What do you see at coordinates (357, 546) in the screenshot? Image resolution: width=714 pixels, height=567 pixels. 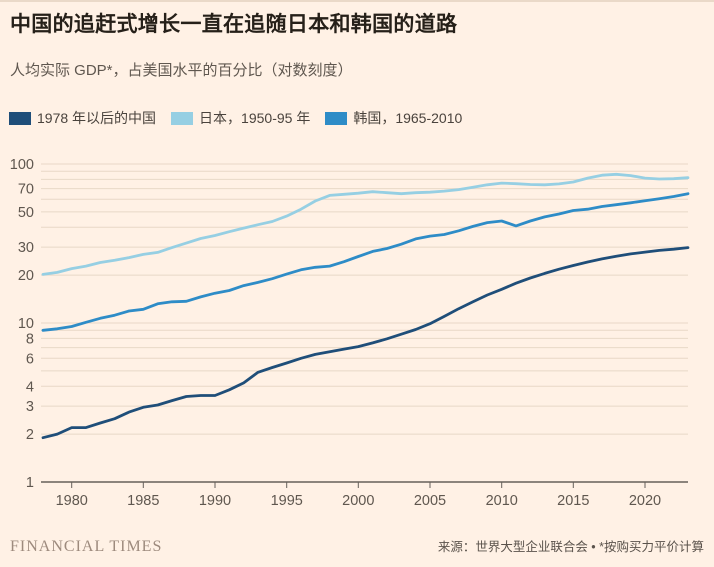 I see `footer: FINANCIAL TIMES 来源：世界大型企业联合会 • *按购买力平价计算` at bounding box center [357, 546].